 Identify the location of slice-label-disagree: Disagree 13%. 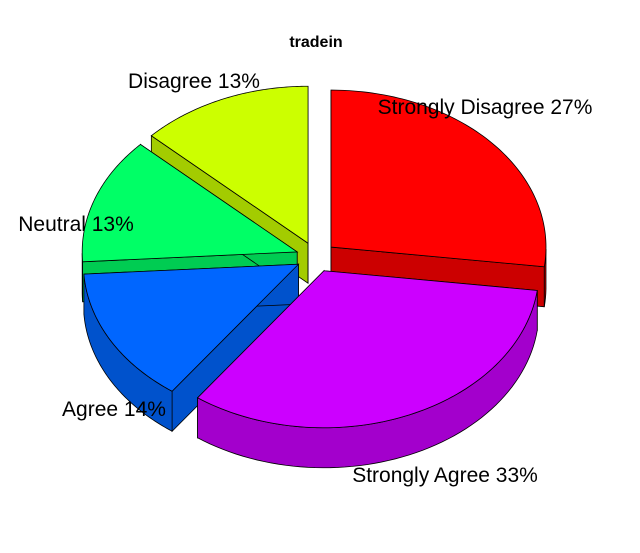
(194, 81).